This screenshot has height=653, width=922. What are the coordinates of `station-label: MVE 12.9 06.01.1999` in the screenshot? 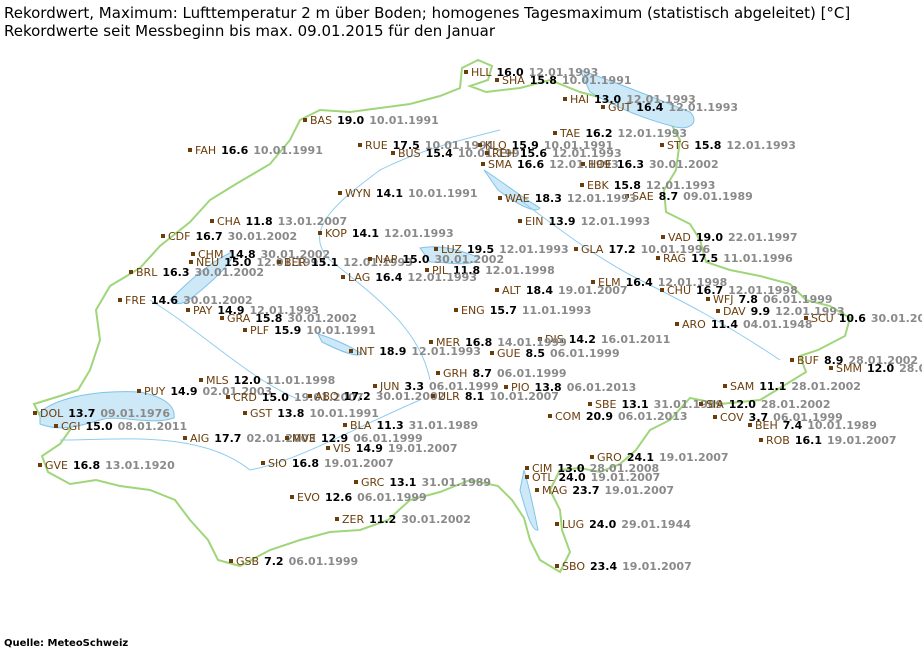 It's located at (357, 438).